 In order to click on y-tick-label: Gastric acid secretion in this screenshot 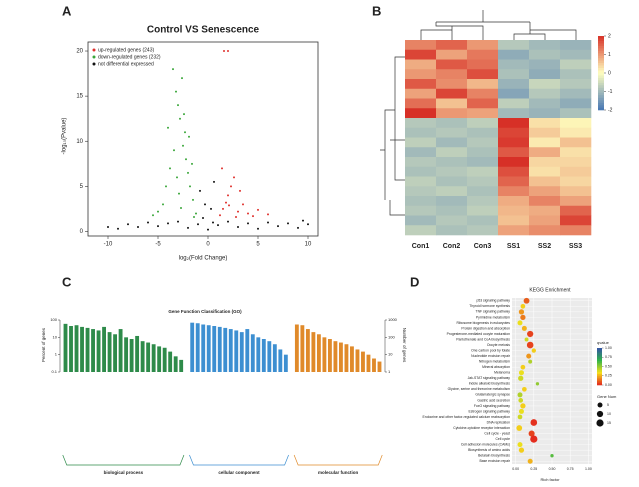, I will do `click(493, 400)`.